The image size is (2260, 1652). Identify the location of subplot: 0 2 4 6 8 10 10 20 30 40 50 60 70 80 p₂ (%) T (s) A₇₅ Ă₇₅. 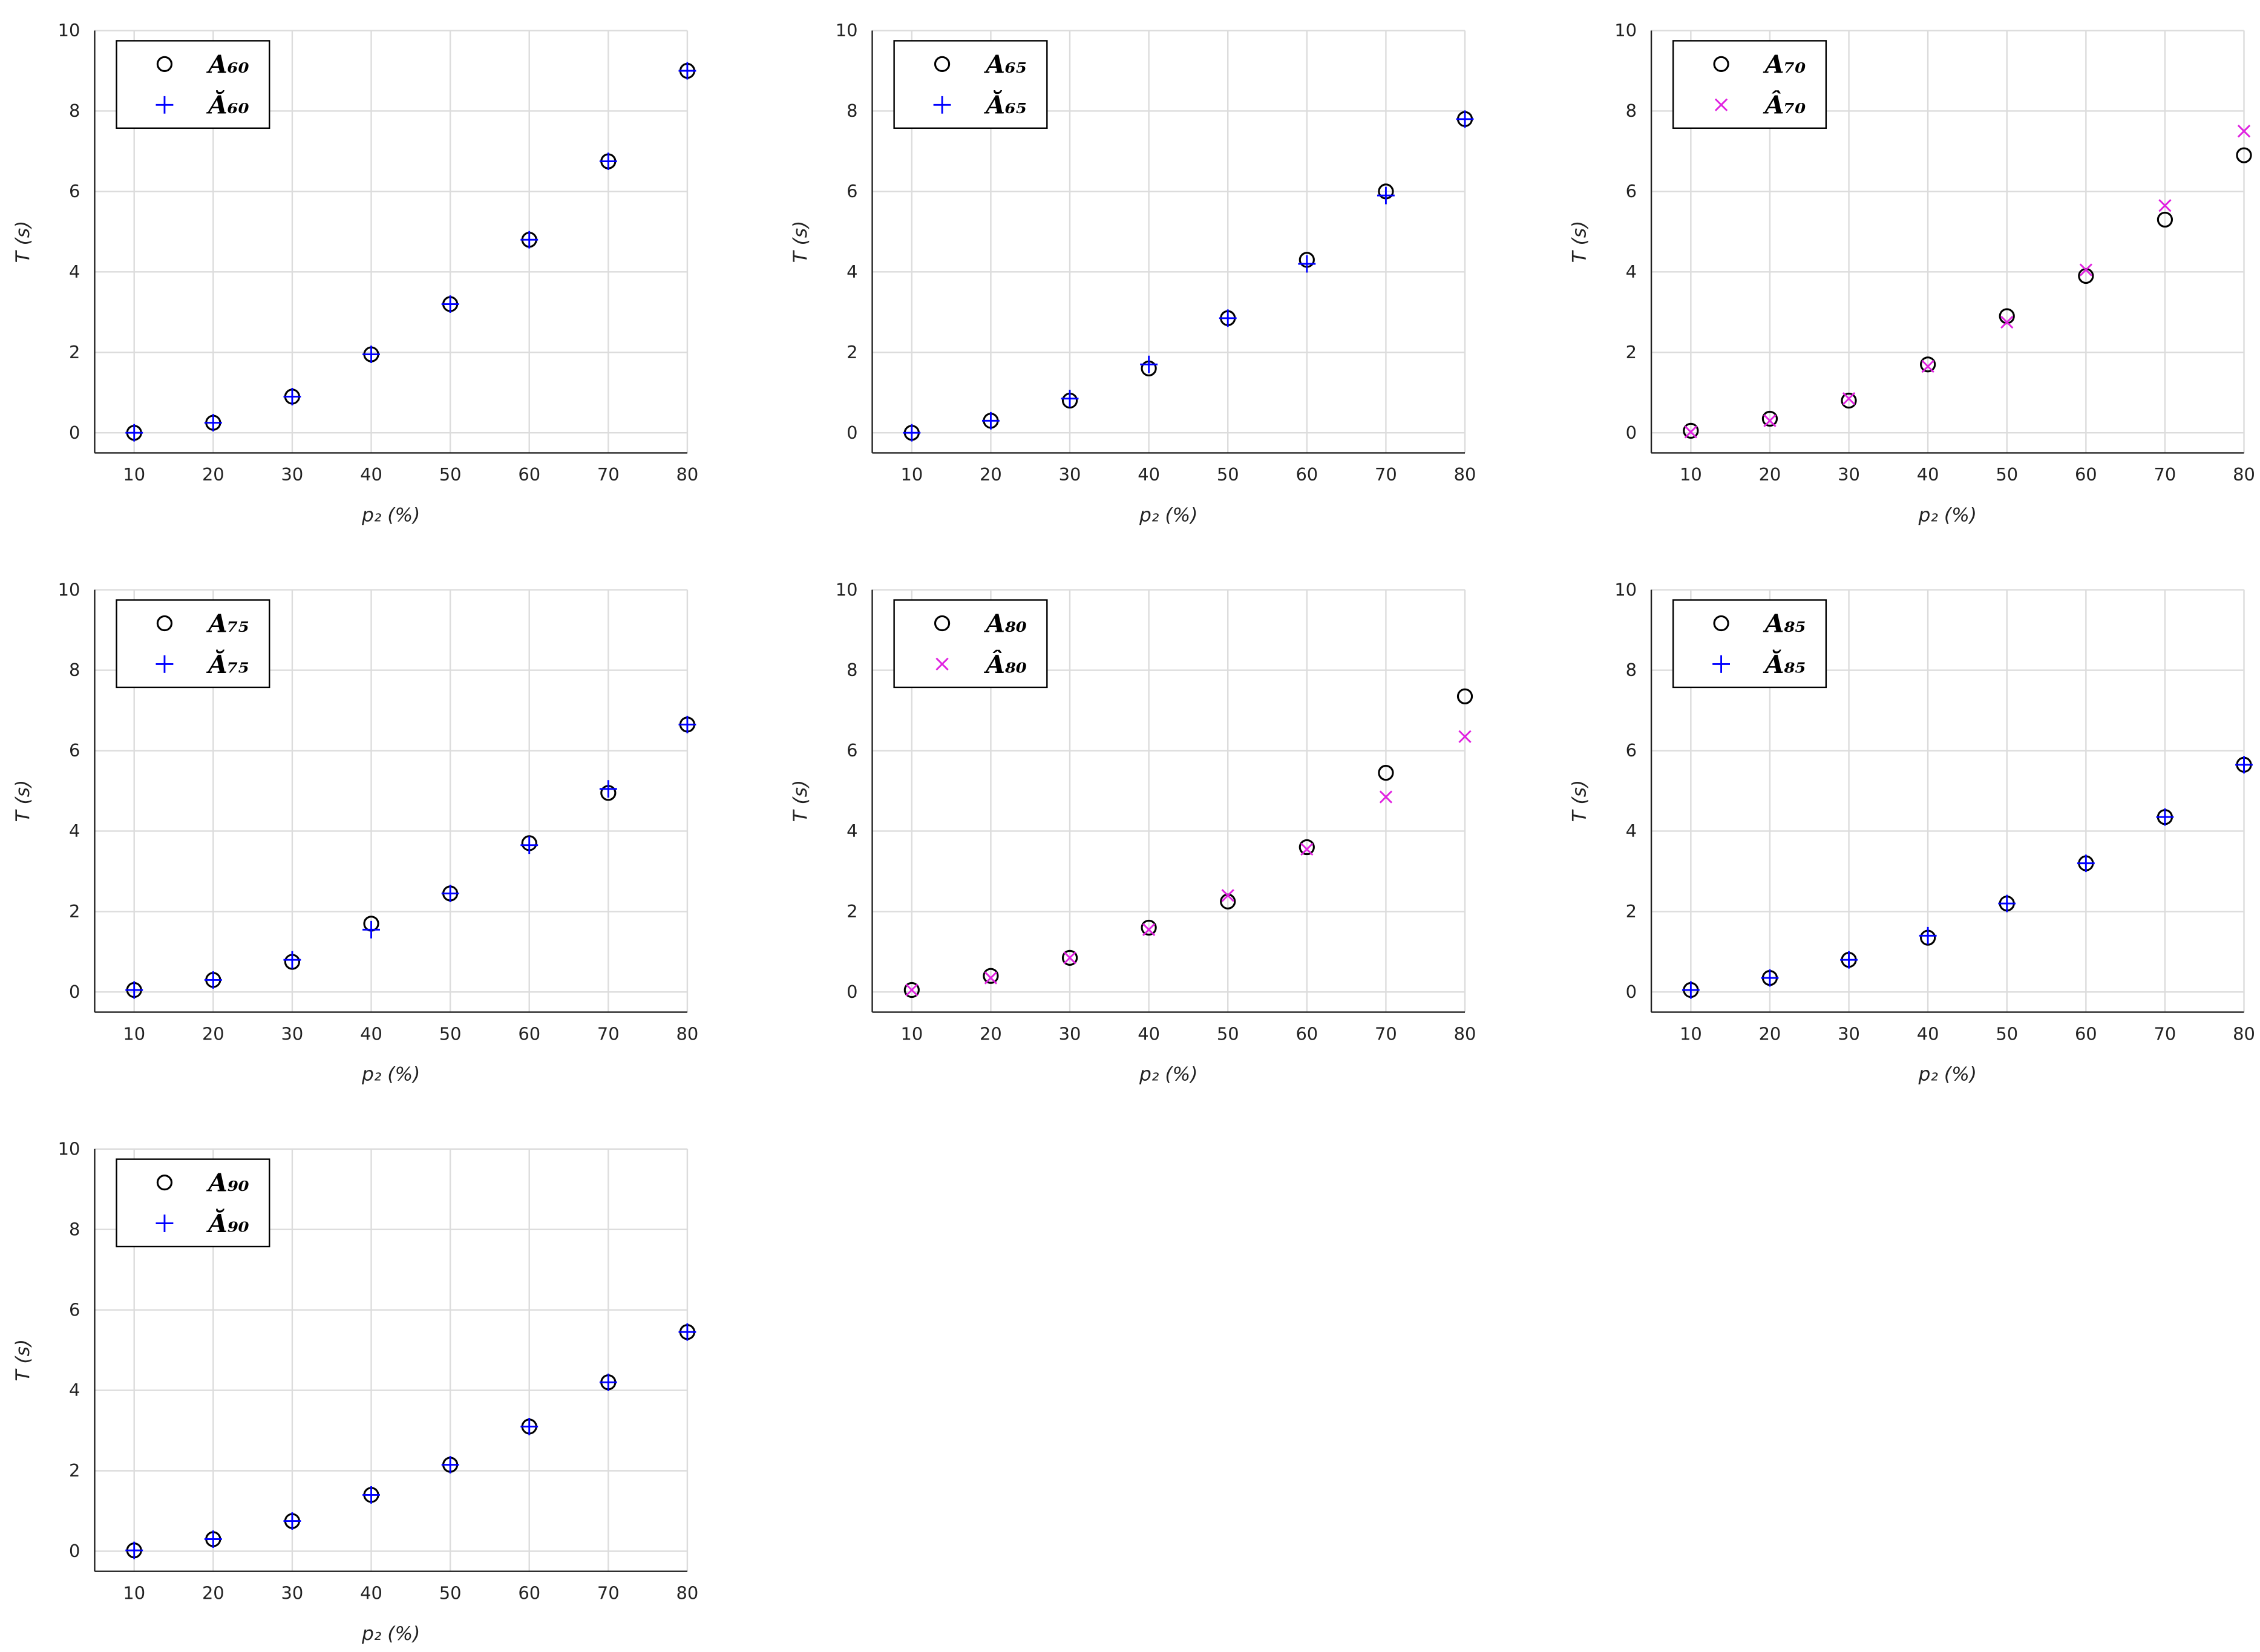
(355, 832).